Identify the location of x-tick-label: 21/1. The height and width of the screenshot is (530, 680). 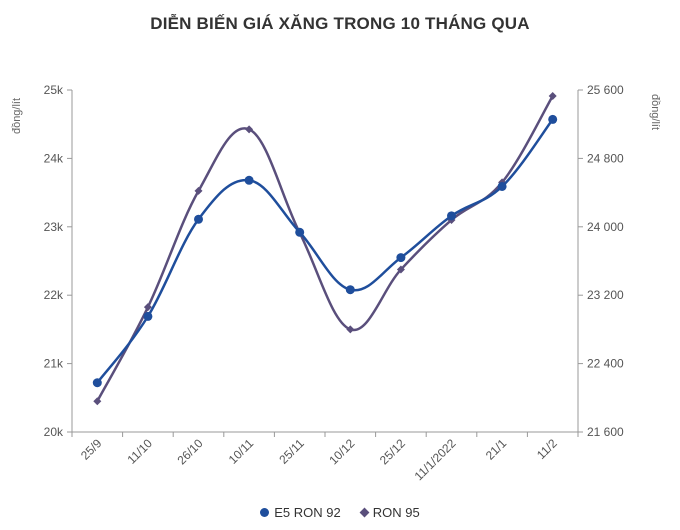
(496, 449).